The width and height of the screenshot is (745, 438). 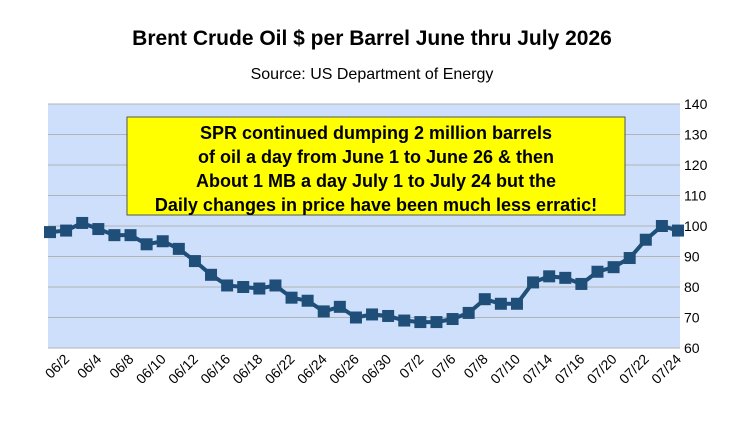 What do you see at coordinates (696, 226) in the screenshot?
I see `y-tick-label: 100` at bounding box center [696, 226].